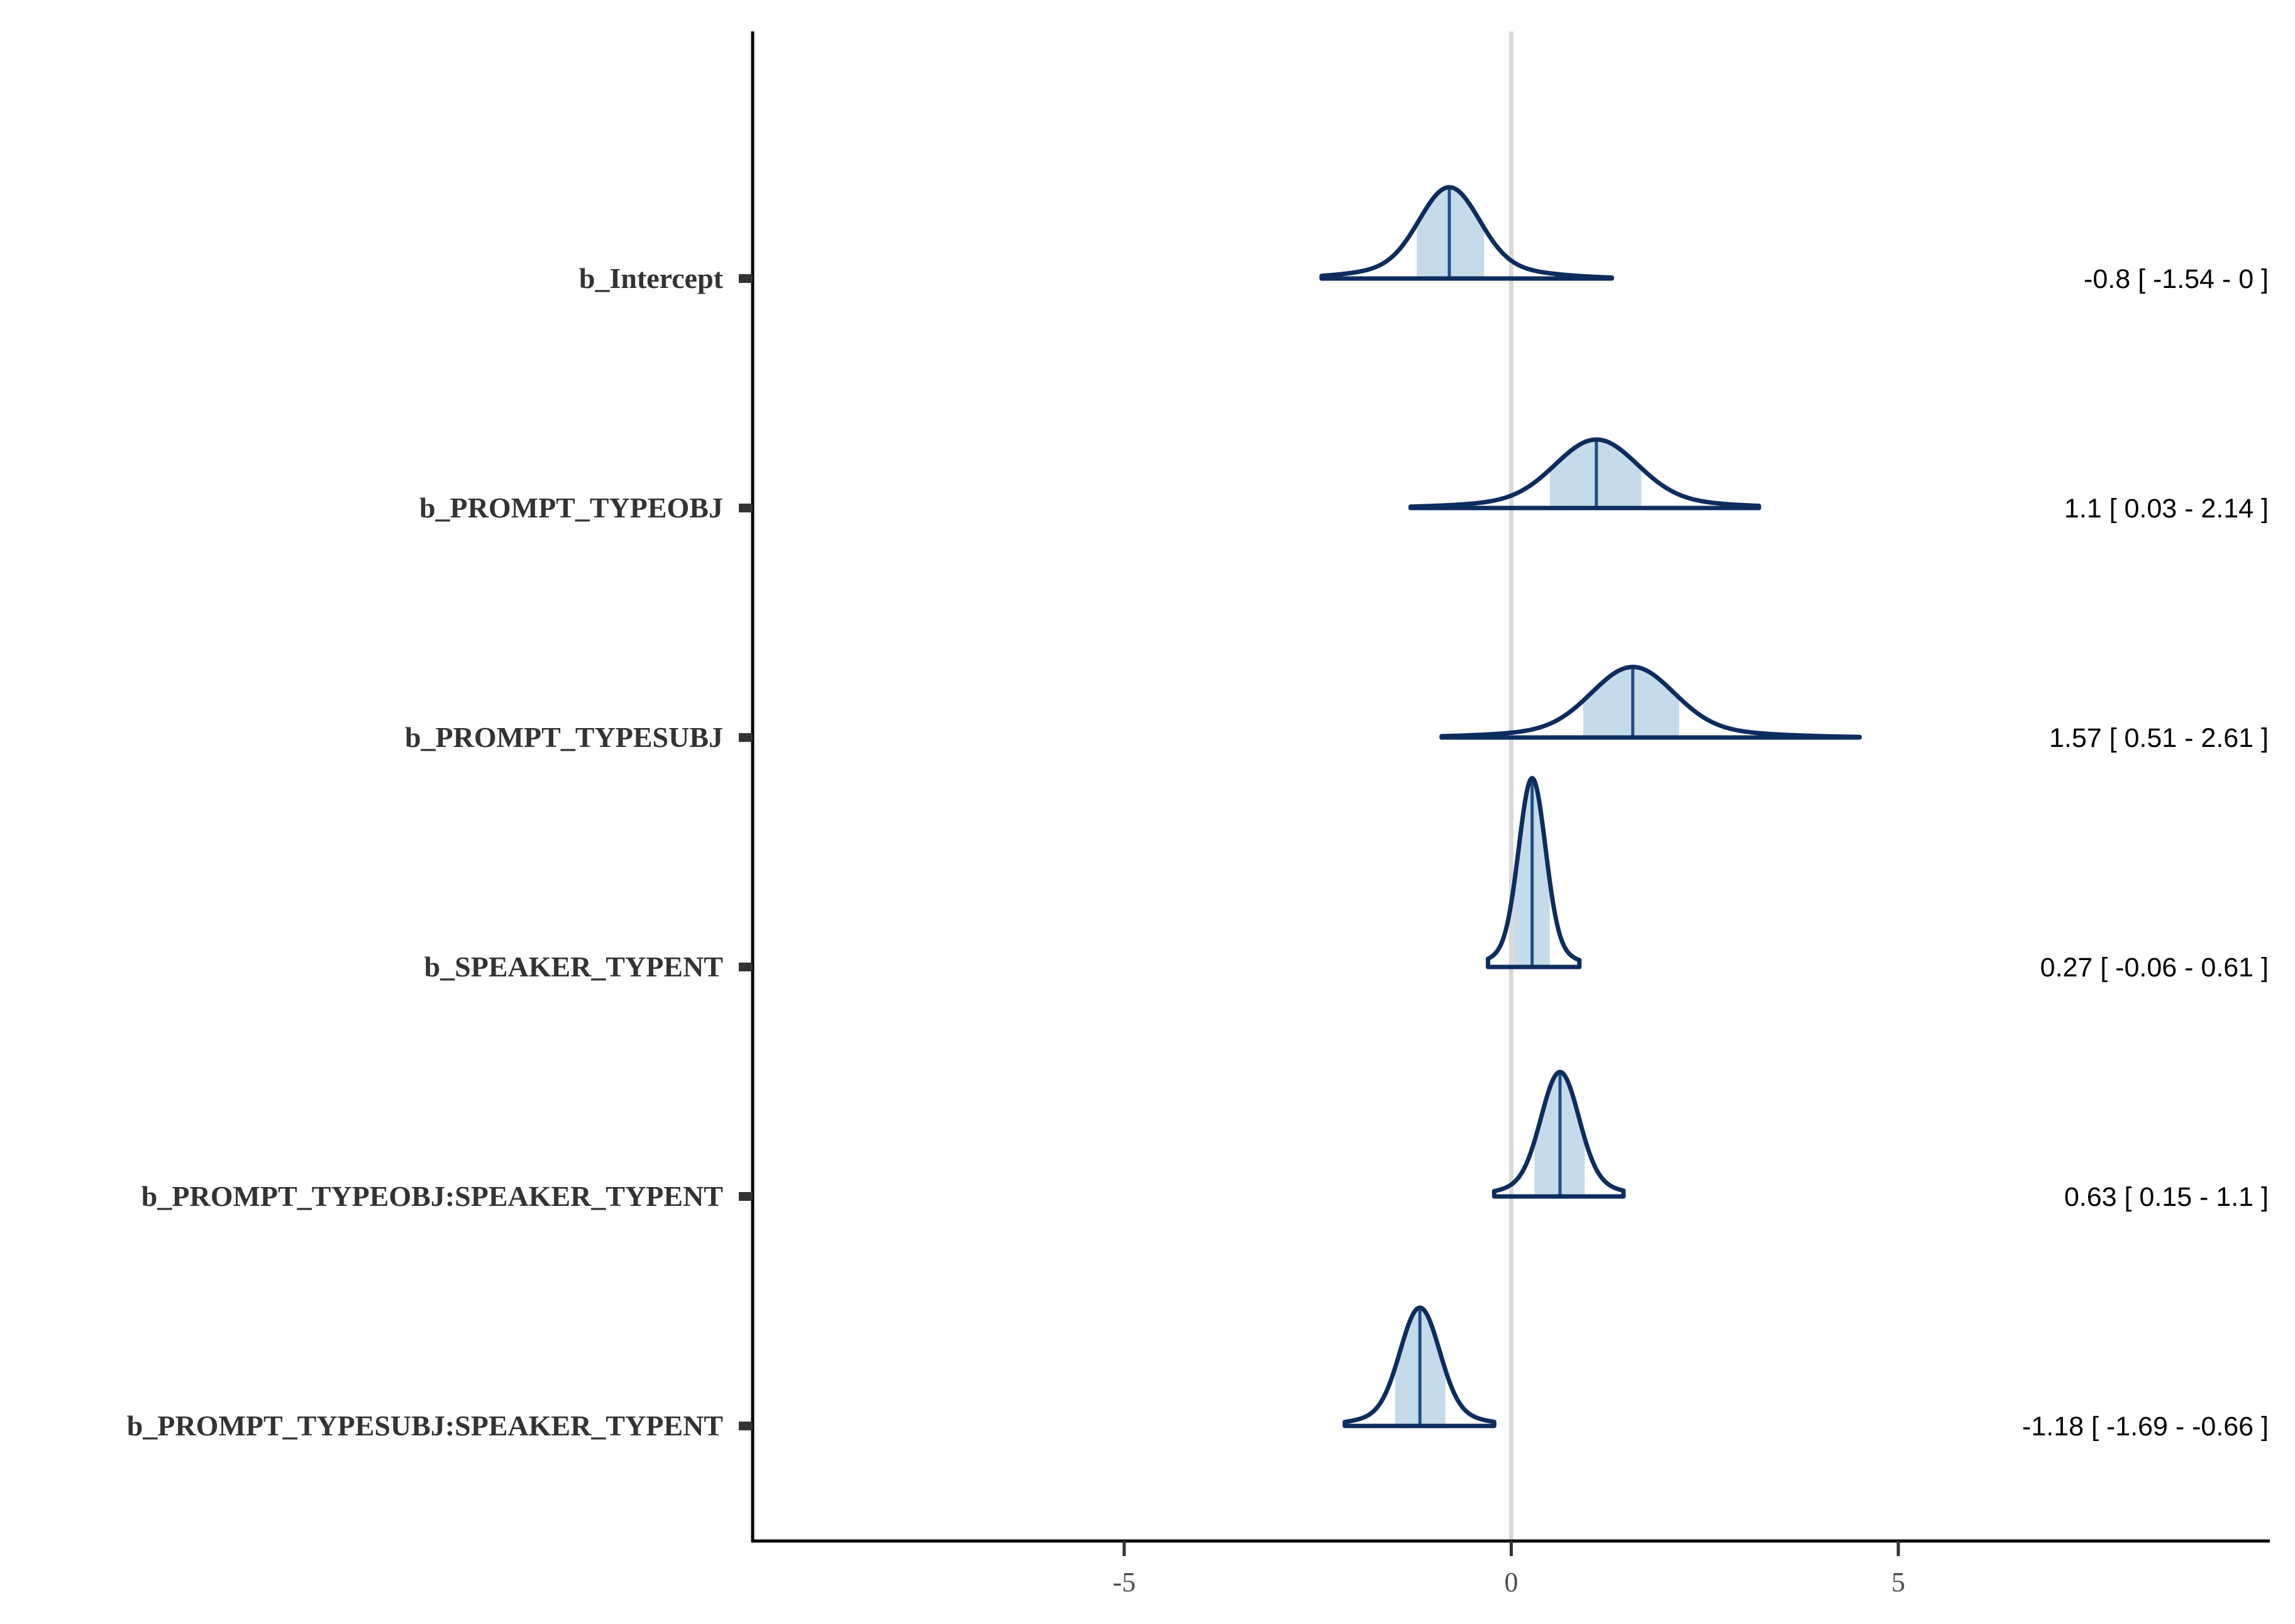 Image resolution: width=2295 pixels, height=1624 pixels. I want to click on y-tick-label: b_Intercept, so click(651, 278).